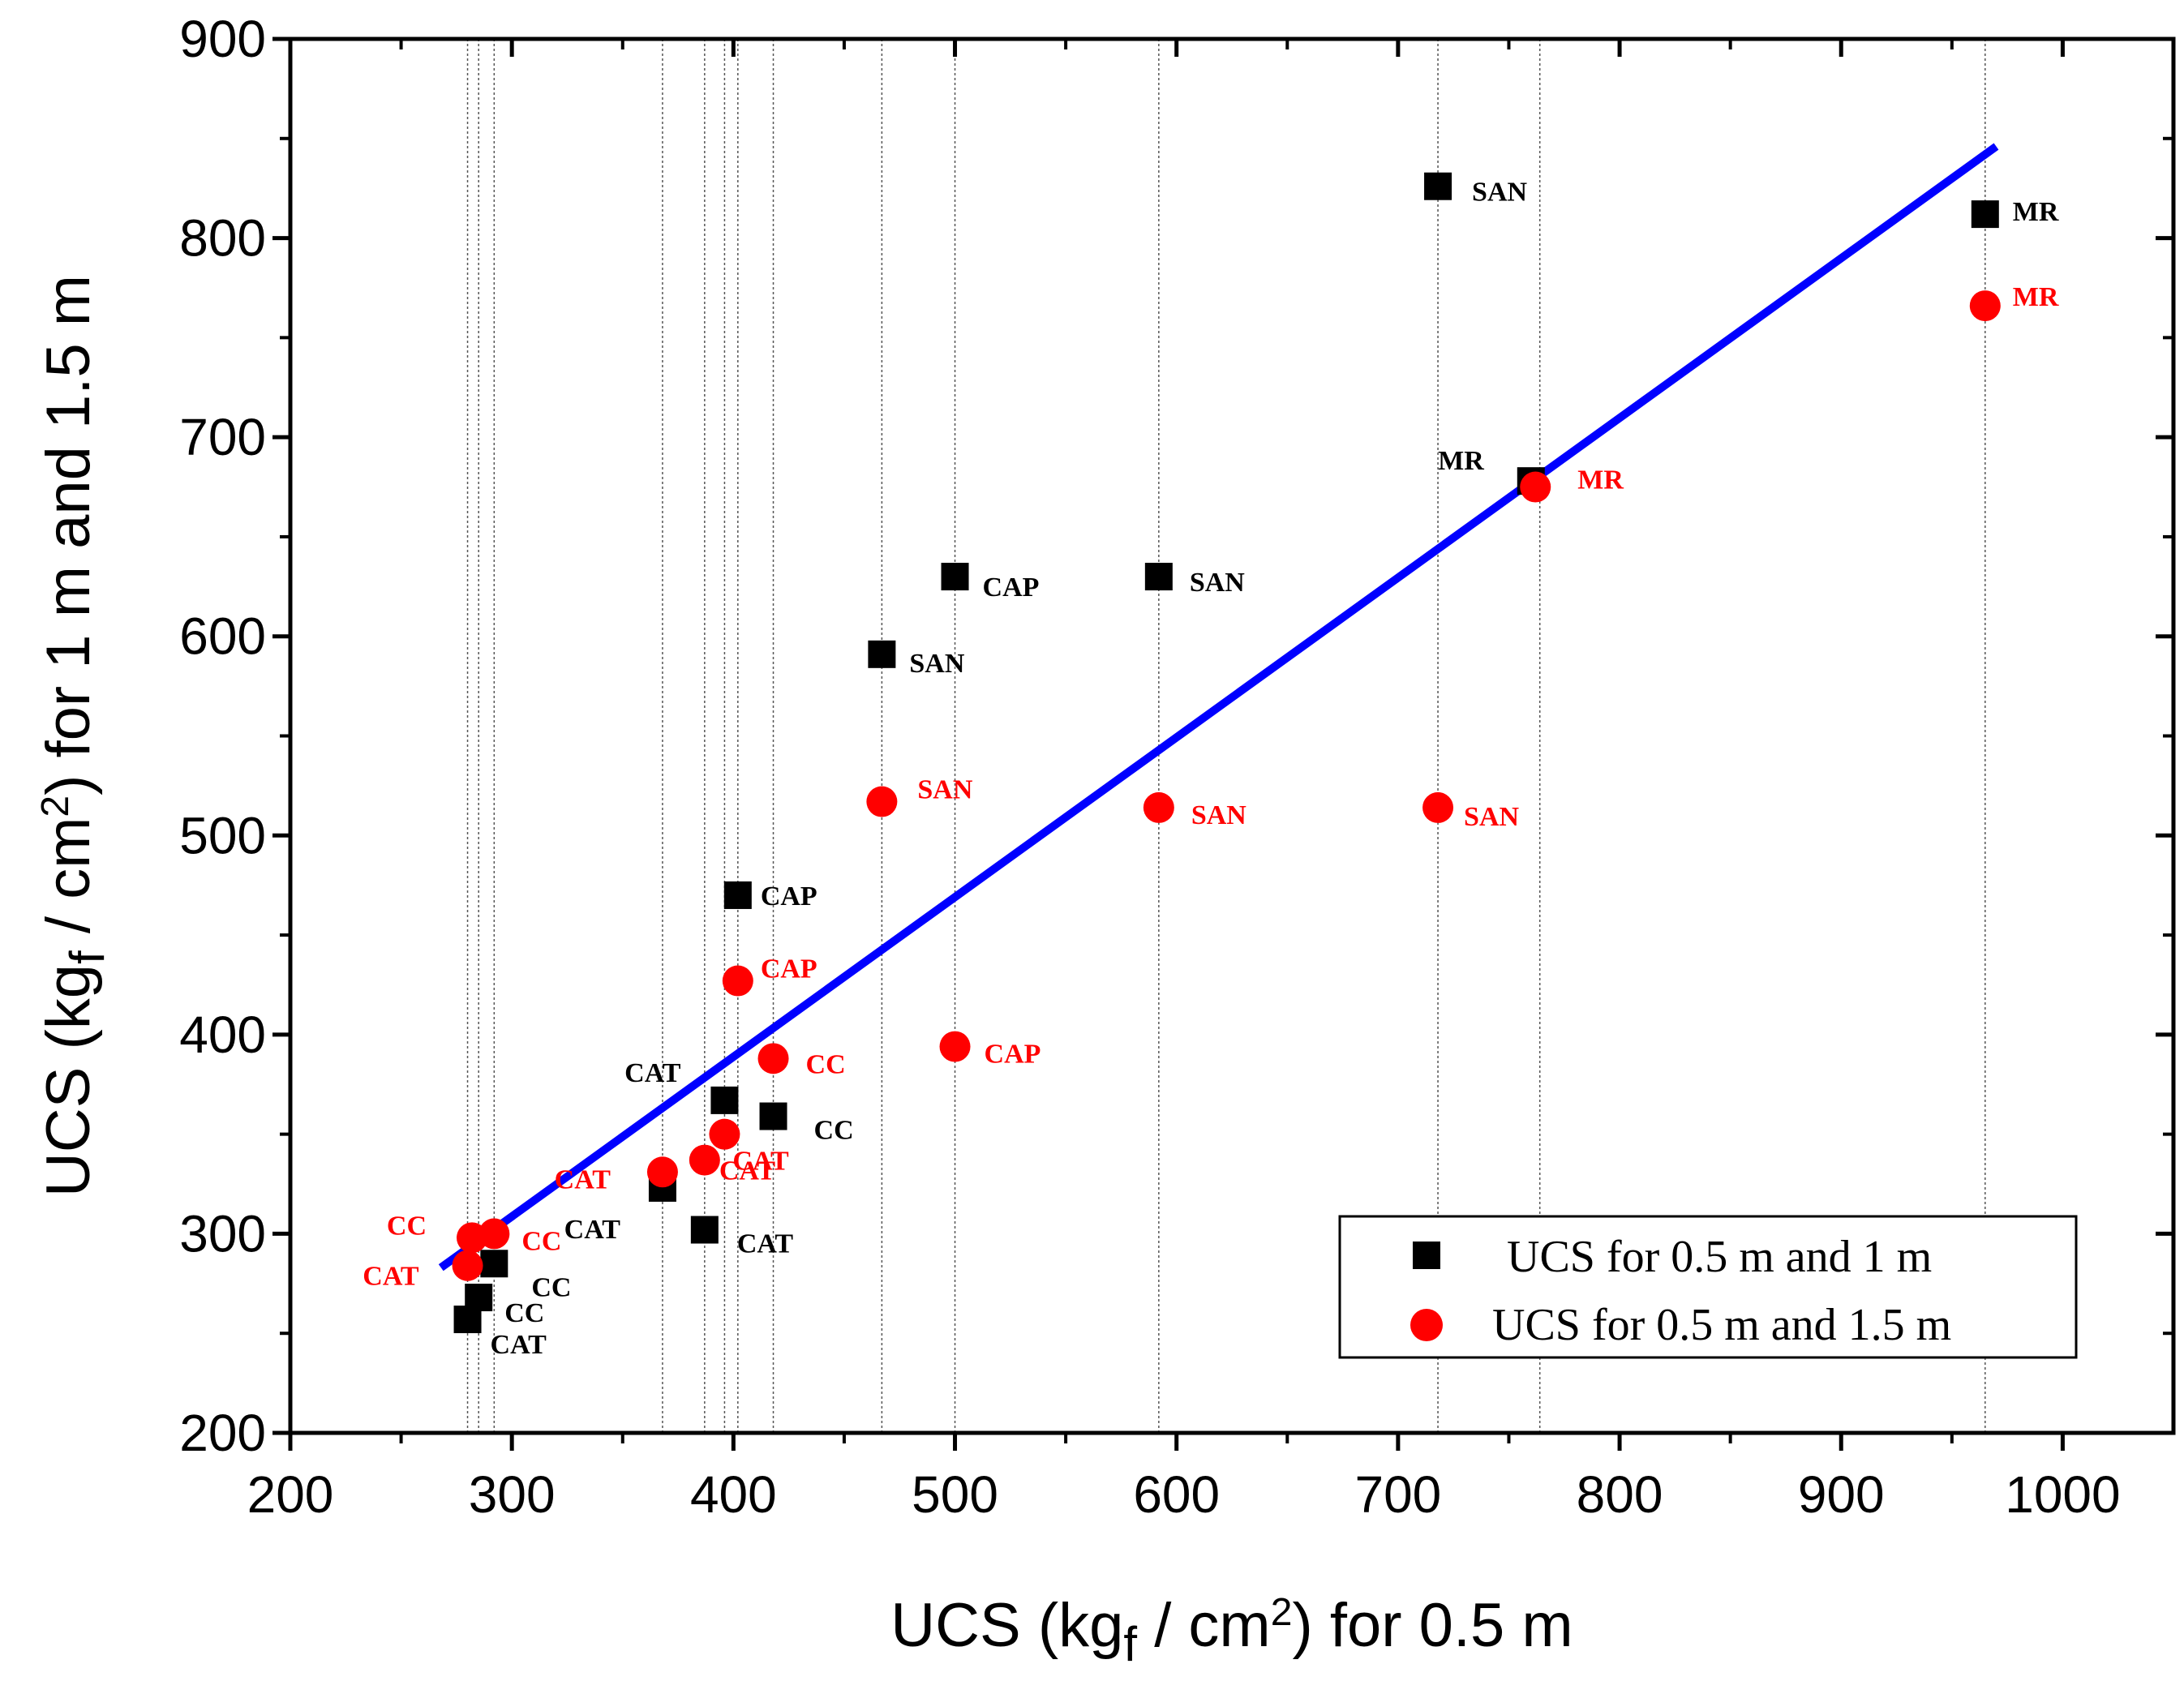 Image resolution: width=2184 pixels, height=1694 pixels. Describe the element at coordinates (1719, 1257) in the screenshot. I see `legend-label-series-1: UCS for 0.5 m and 1 m` at that location.